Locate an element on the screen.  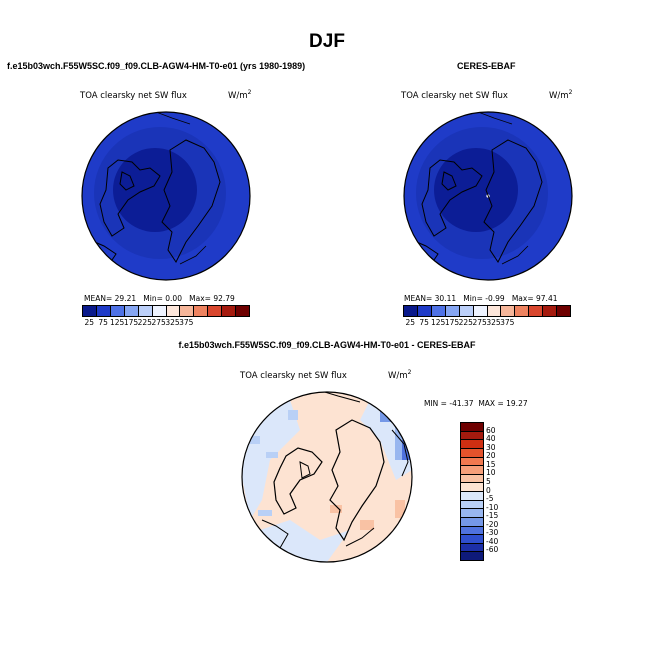
model-stats: MEAN= 29.21 Min= 0.00 Max= 92.79 is located at coordinates (159, 298).